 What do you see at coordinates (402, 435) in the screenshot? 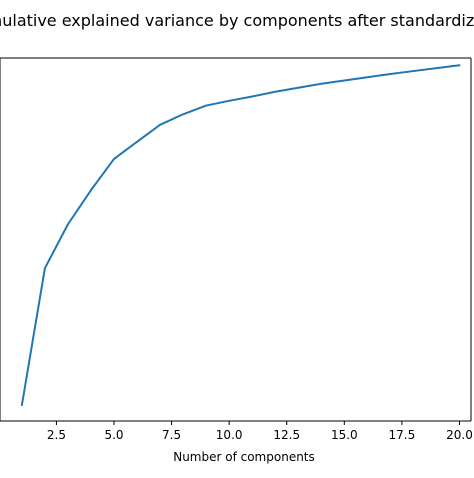
I see `x-tick-label: 17.5` at bounding box center [402, 435].